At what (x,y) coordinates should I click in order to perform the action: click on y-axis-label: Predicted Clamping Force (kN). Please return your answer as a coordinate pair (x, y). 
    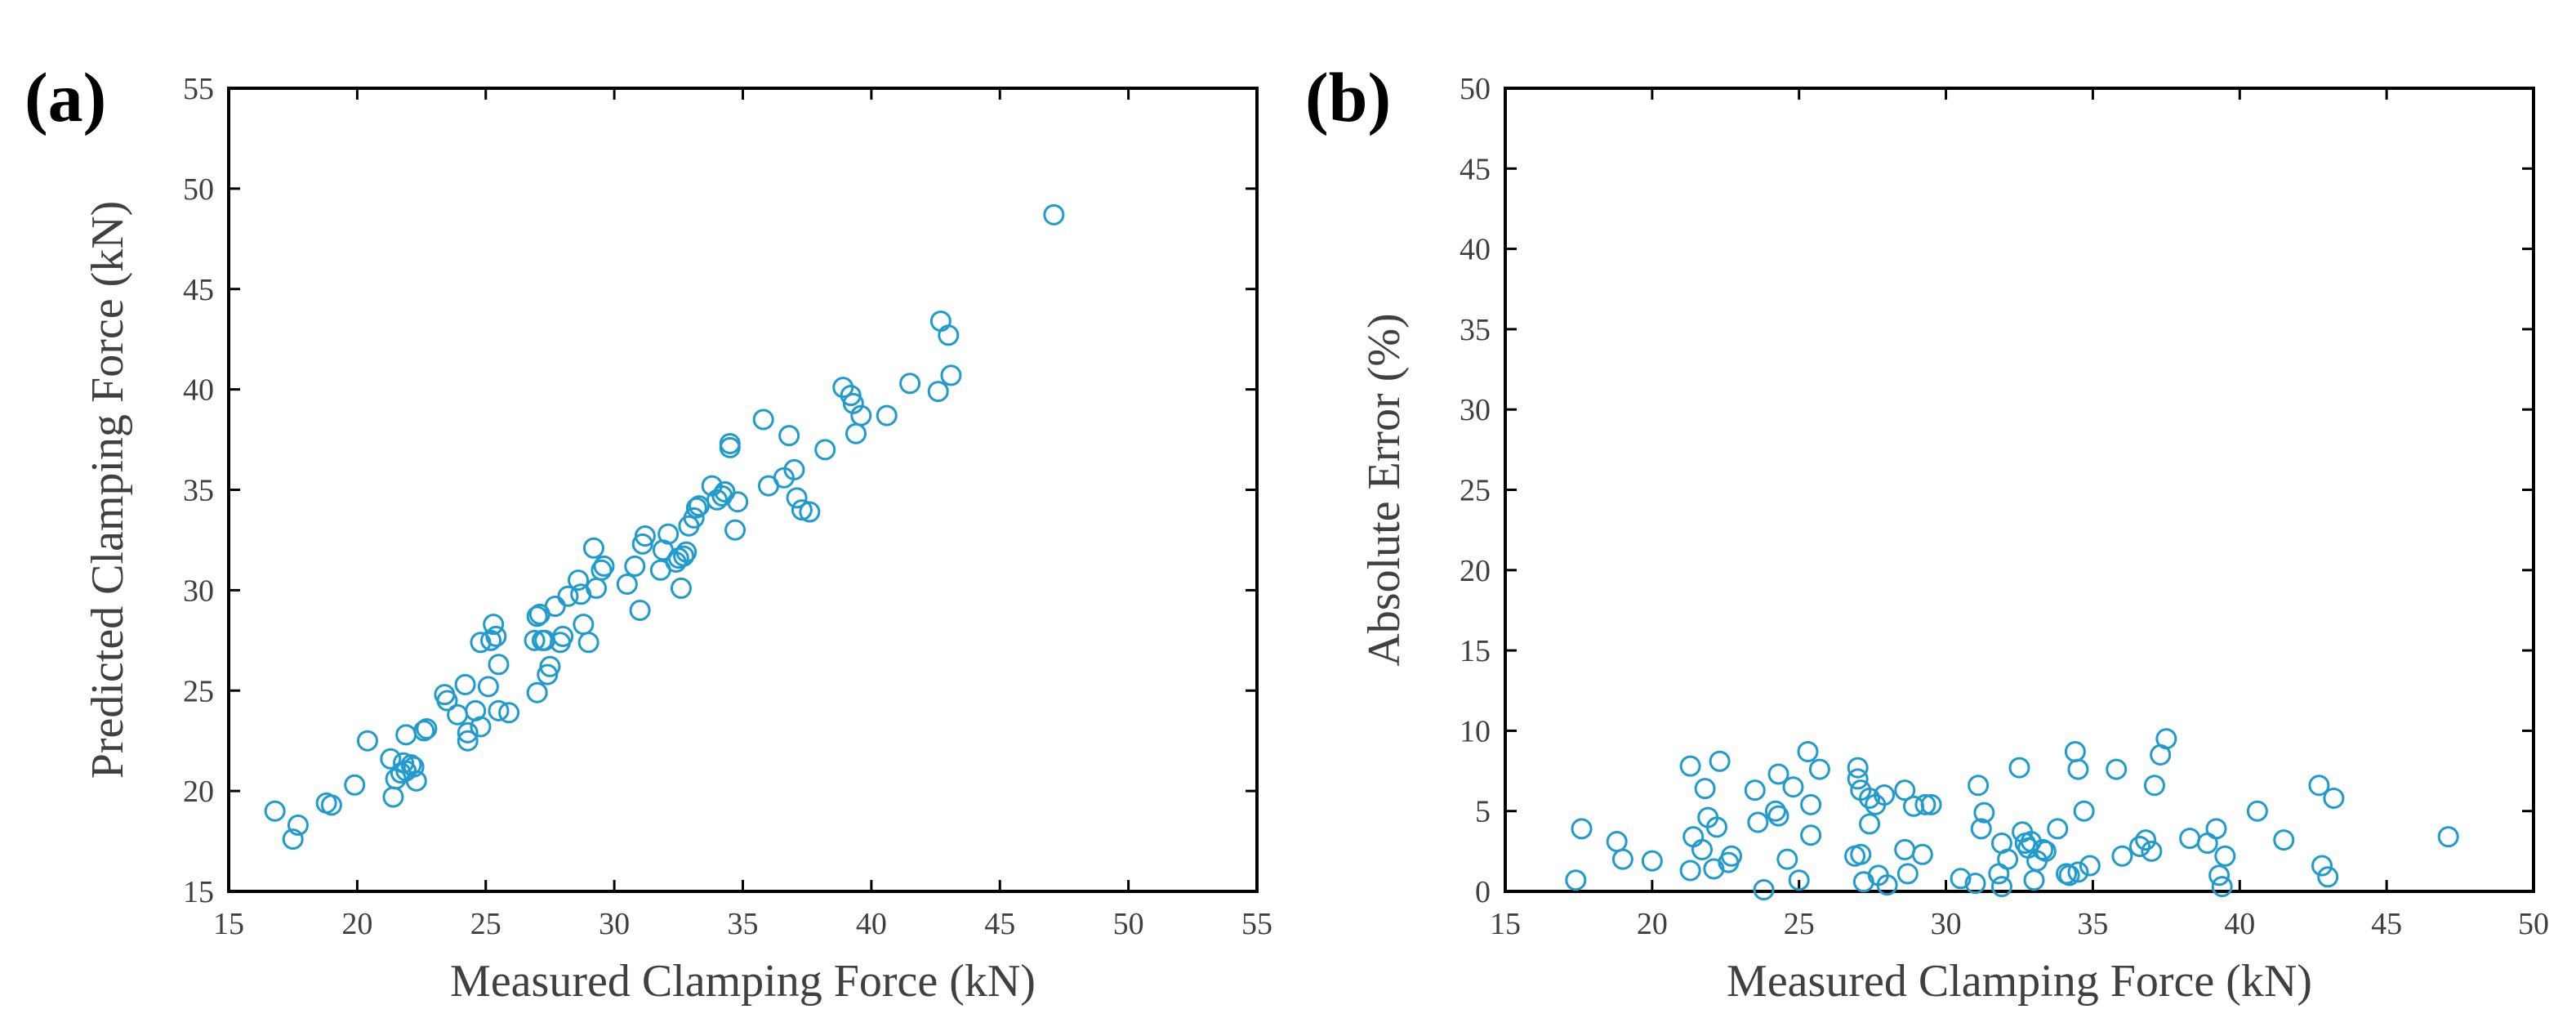
    Looking at the image, I should click on (107, 490).